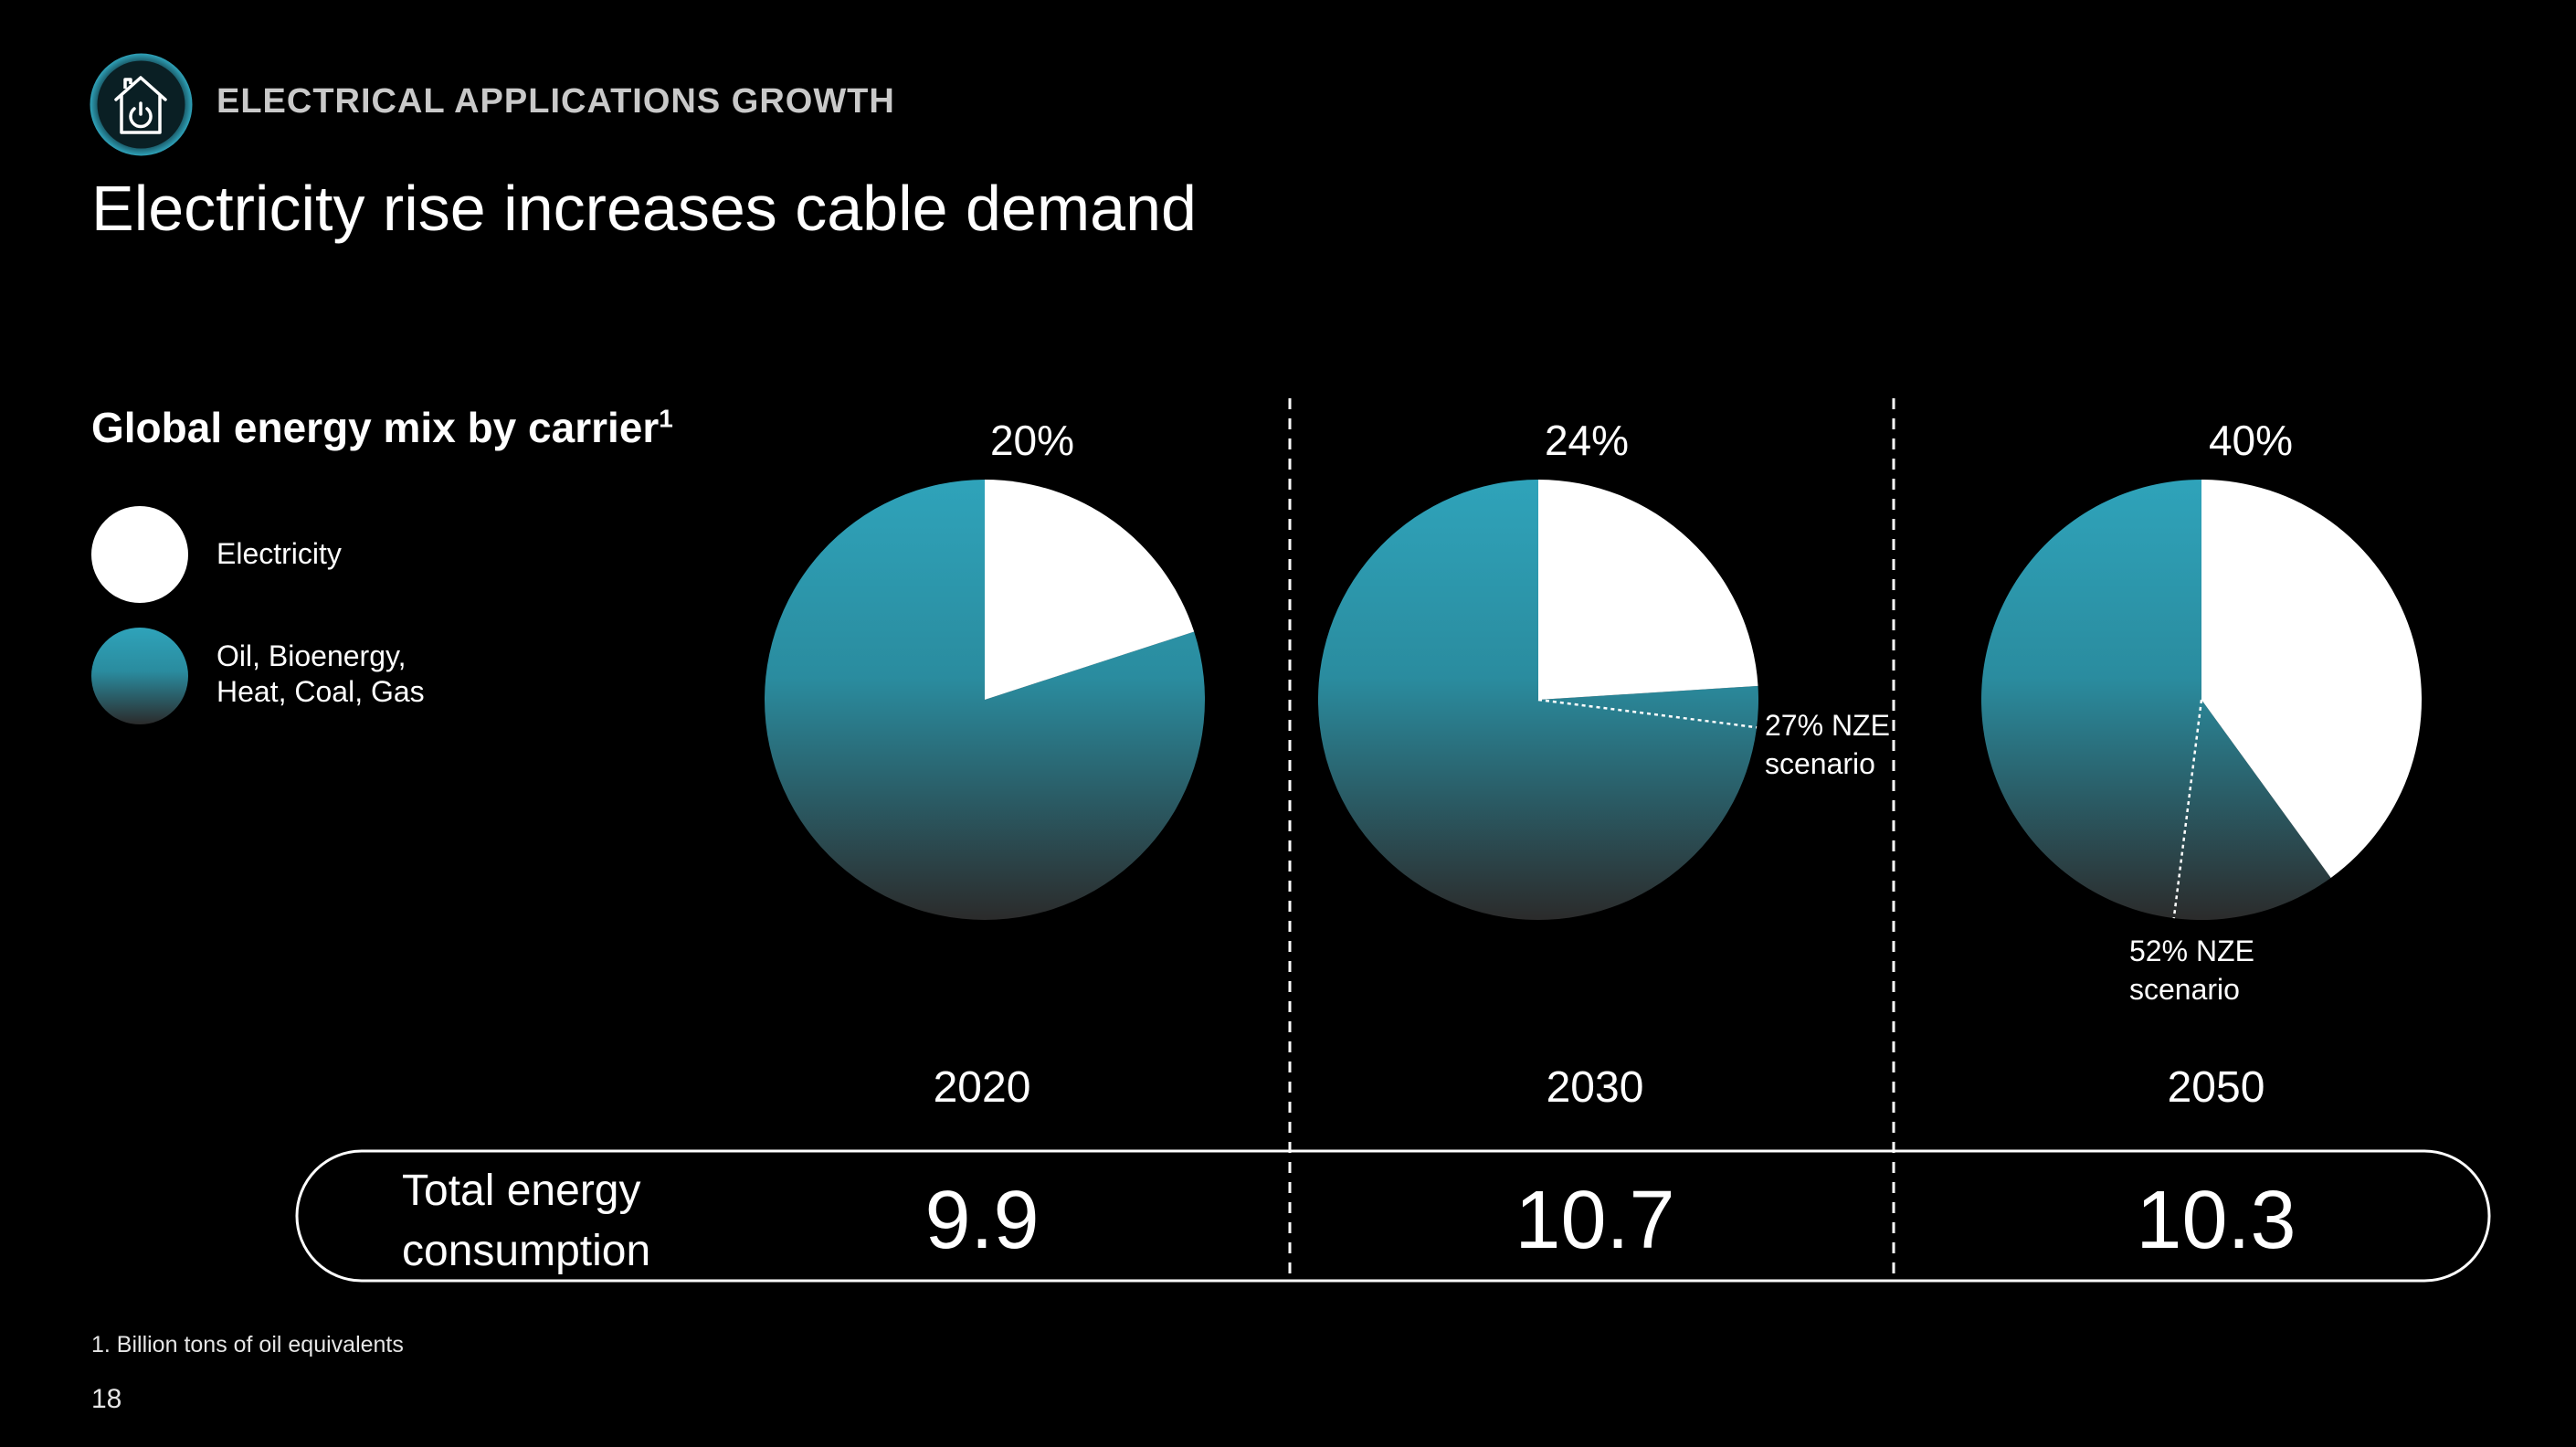  I want to click on legend-label-electricity: Electricity, so click(279, 553).